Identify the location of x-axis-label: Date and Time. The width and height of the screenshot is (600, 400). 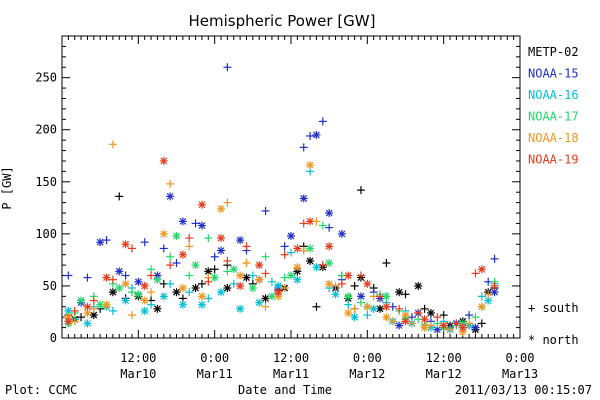
(285, 390).